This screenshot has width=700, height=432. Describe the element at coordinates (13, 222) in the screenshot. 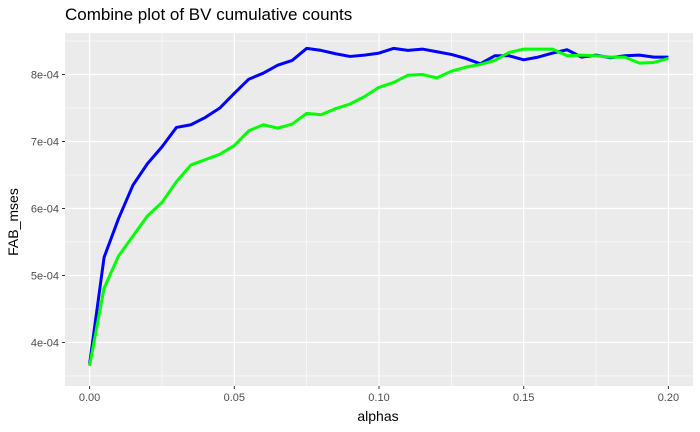

I see `y-axis-title: FAB_mses` at that location.